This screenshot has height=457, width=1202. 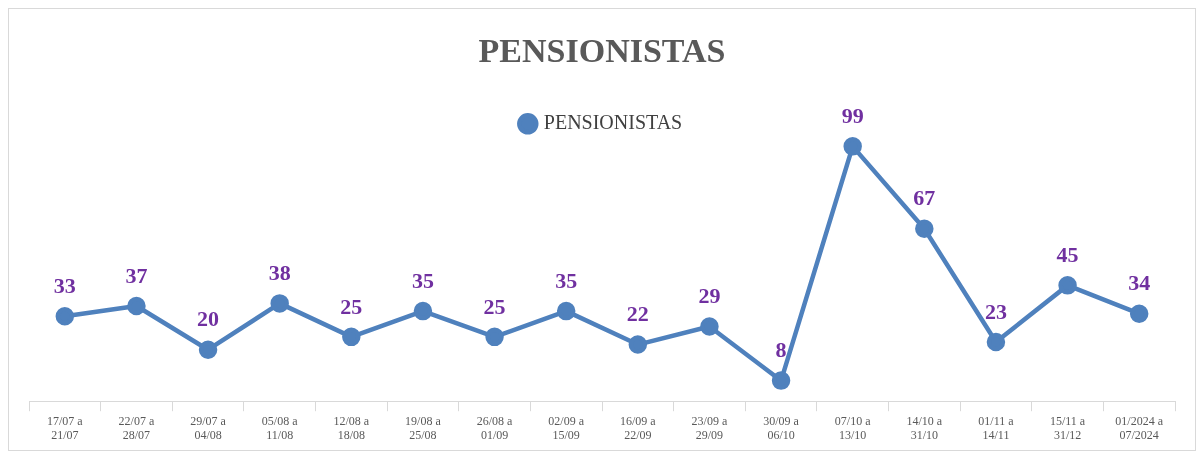 I want to click on x-tick-label: 30/09 a 06/10, so click(x=781, y=427).